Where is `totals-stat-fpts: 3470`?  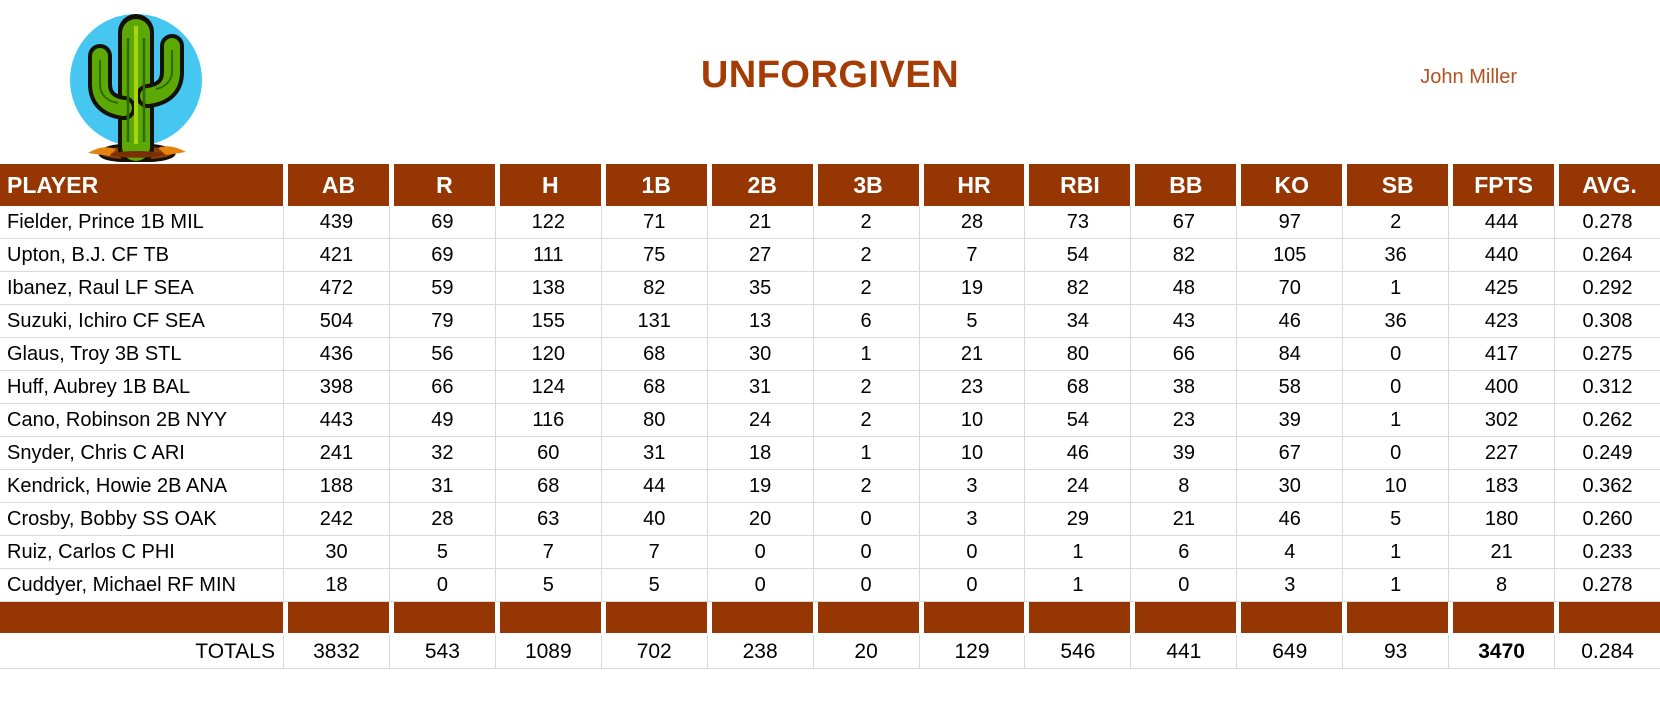
totals-stat-fpts: 3470 is located at coordinates (1501, 652).